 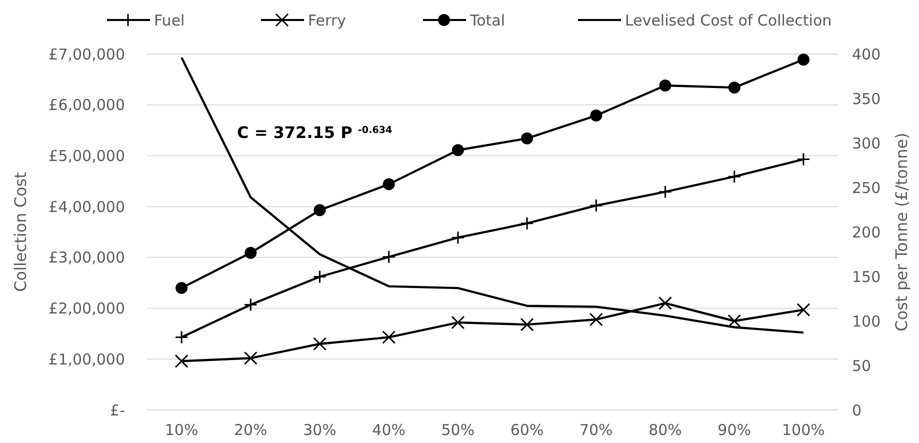 I want to click on legend-label: Ferry, so click(x=327, y=20).